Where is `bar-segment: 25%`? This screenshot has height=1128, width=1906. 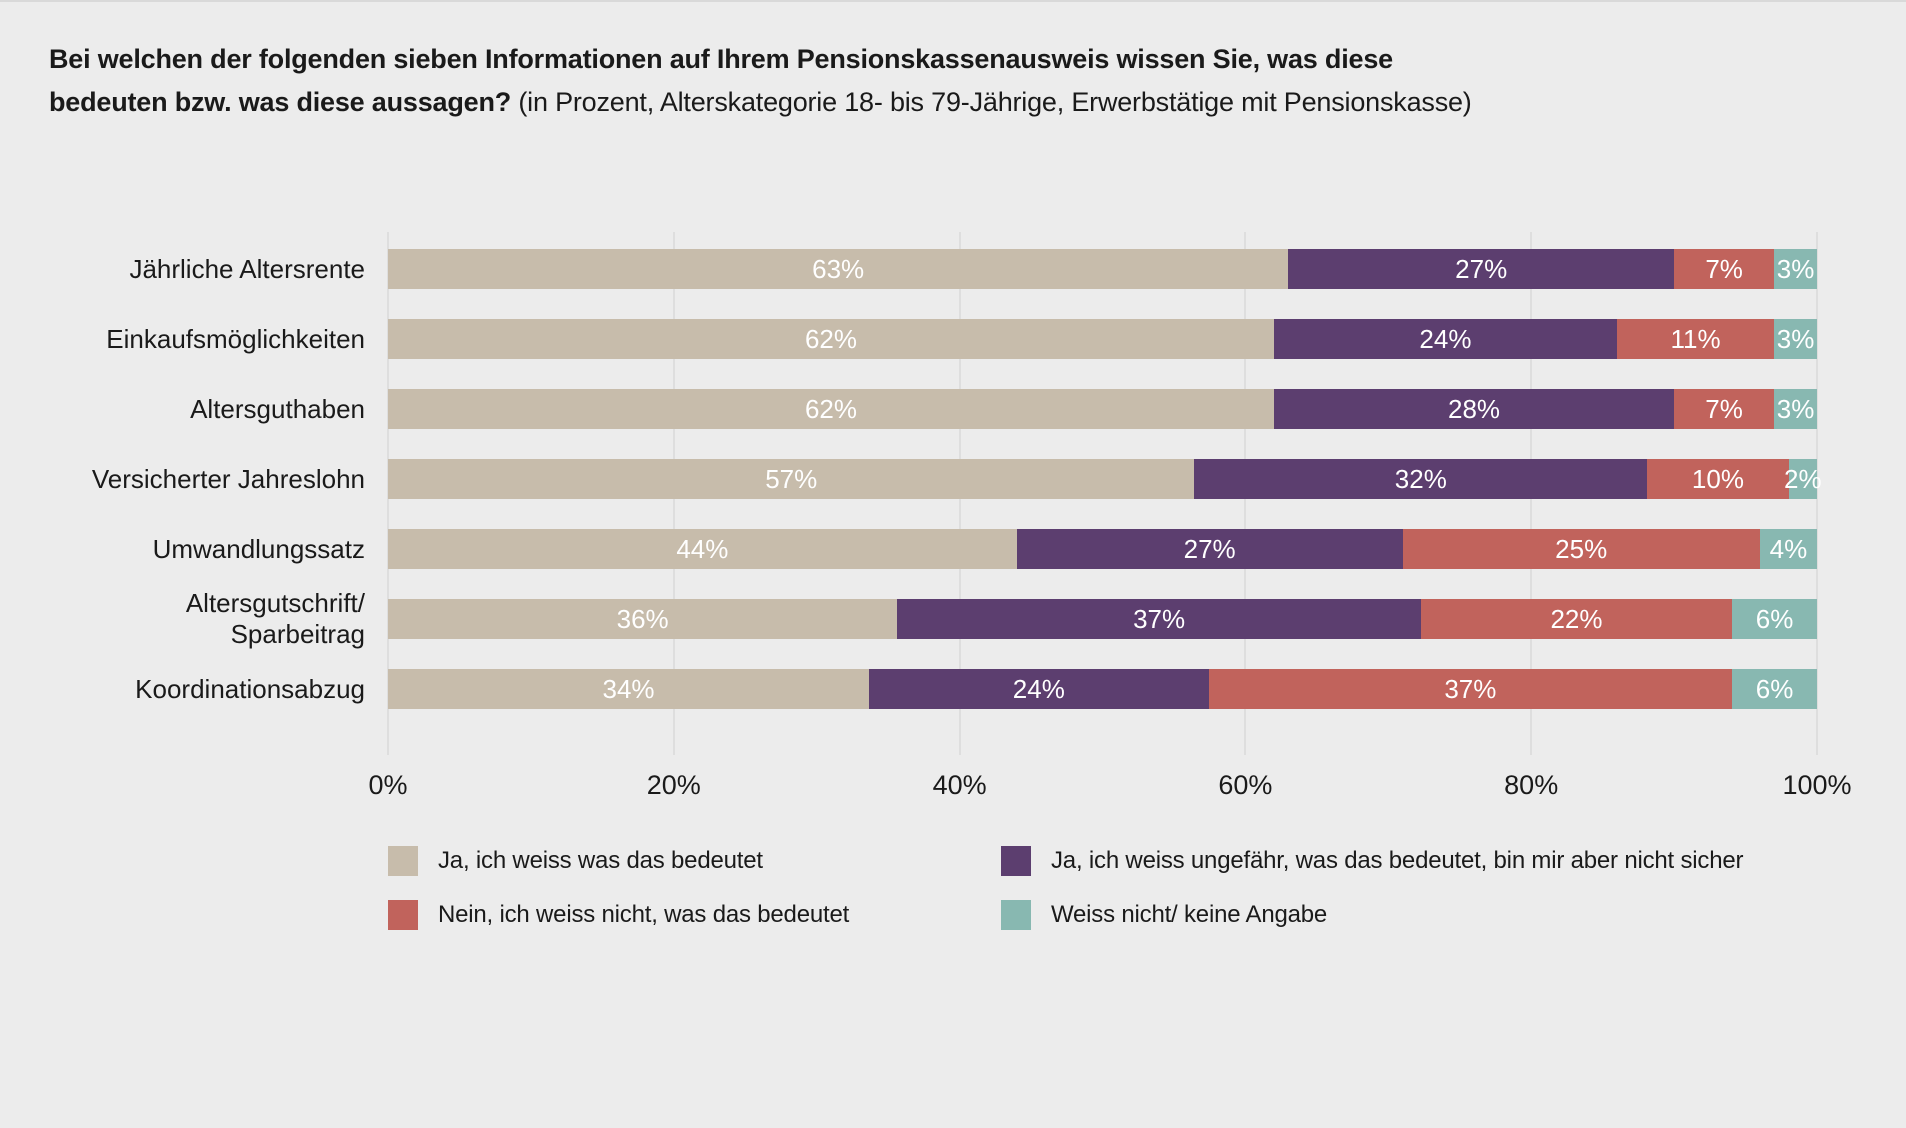
bar-segment: 25% is located at coordinates (1581, 549).